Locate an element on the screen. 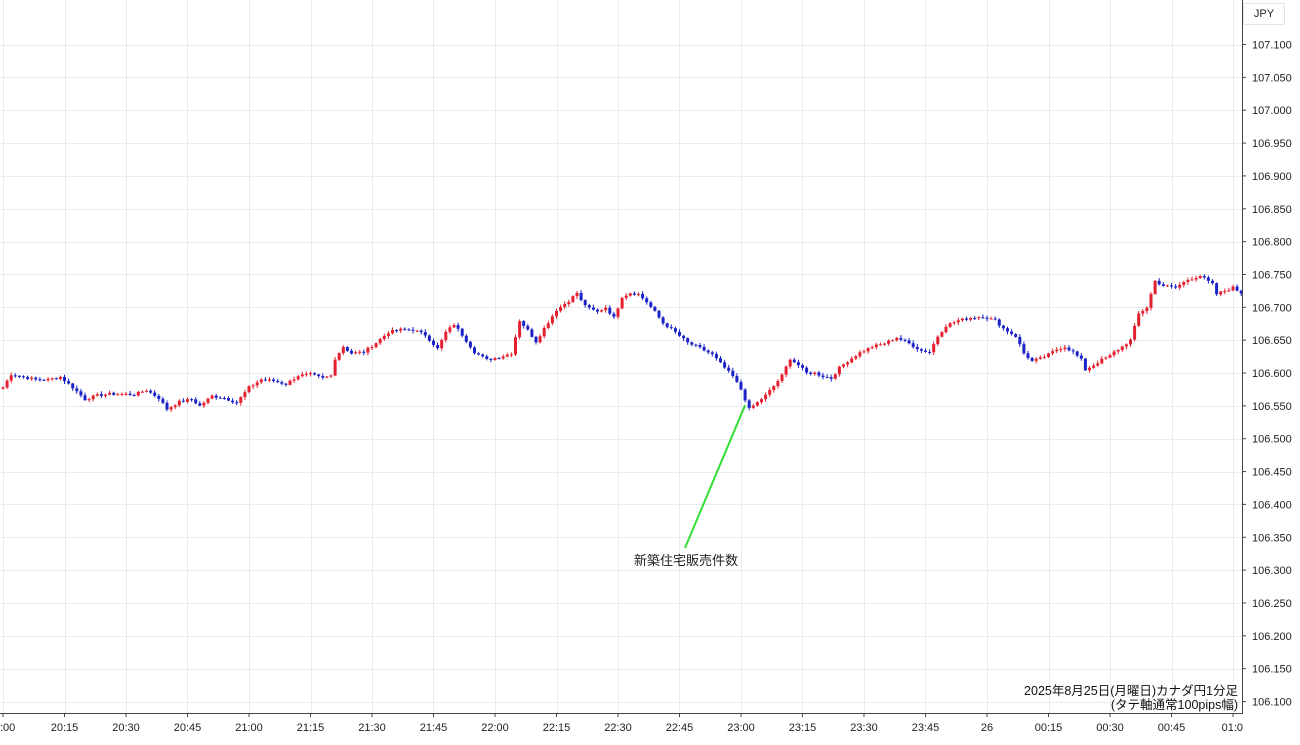  annotation-line is located at coordinates (715, 476).